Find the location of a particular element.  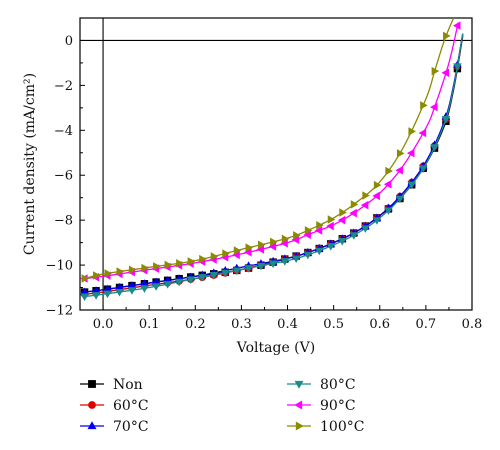

y-tick-label: −12 is located at coordinates (59, 311).